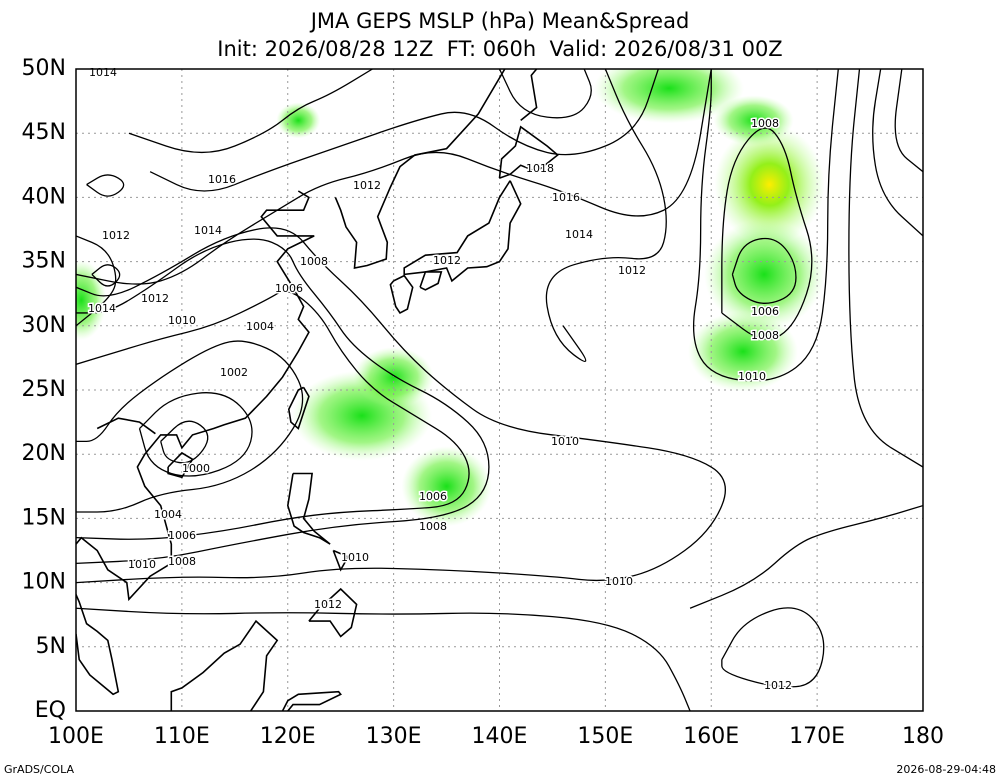  I want to click on lat-label: 35N, so click(44, 261).